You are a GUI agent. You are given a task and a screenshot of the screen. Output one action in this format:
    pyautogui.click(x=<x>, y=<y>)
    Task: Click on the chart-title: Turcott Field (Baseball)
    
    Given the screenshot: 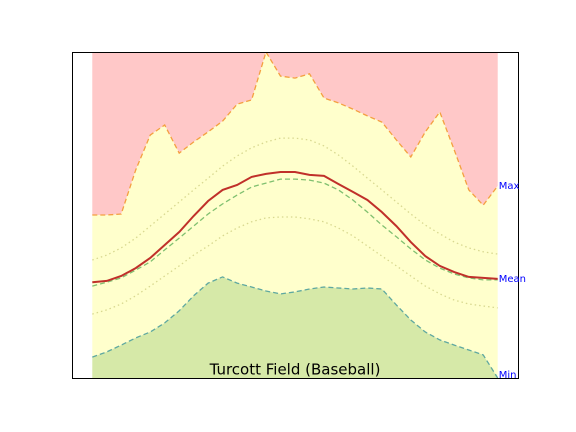 What is the action you would take?
    pyautogui.click(x=295, y=370)
    